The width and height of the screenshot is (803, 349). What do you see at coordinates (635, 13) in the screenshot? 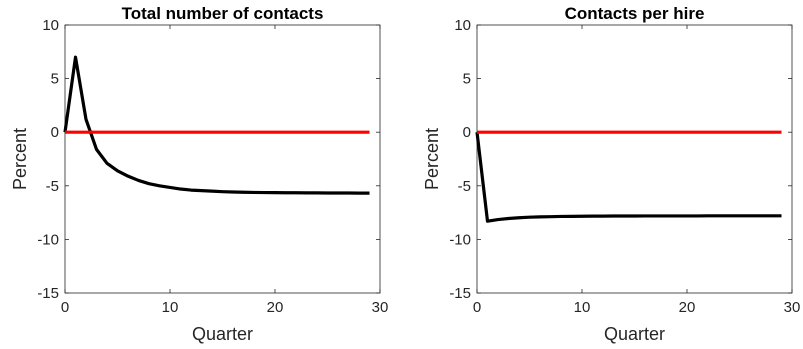
I see `chart-title: Contacts per hire` at bounding box center [635, 13].